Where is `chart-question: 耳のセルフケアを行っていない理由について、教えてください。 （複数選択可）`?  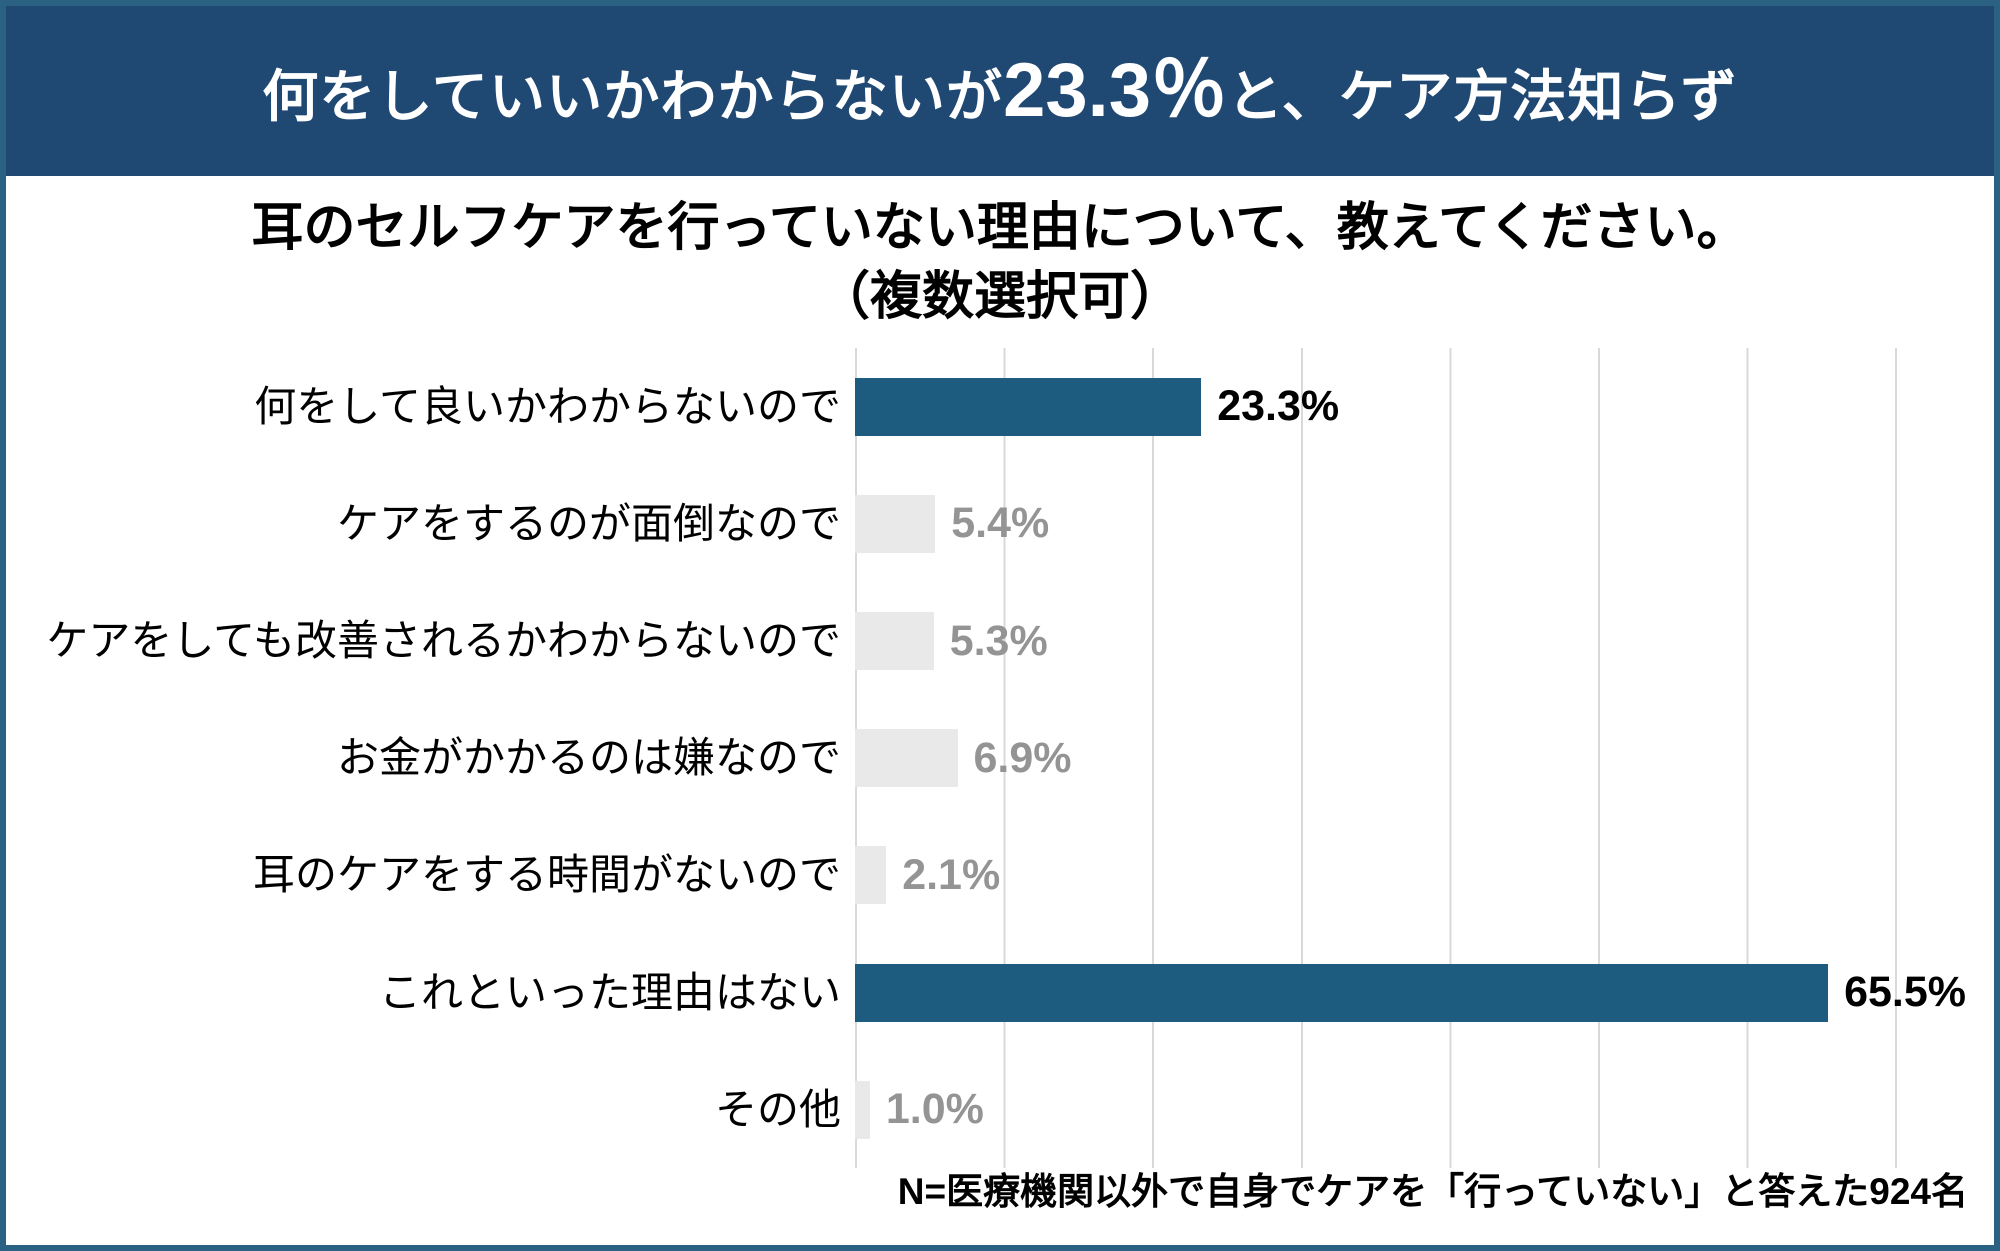
chart-question: 耳のセルフケアを行っていない理由について、教えてください。 （複数選択可） is located at coordinates (1000, 253).